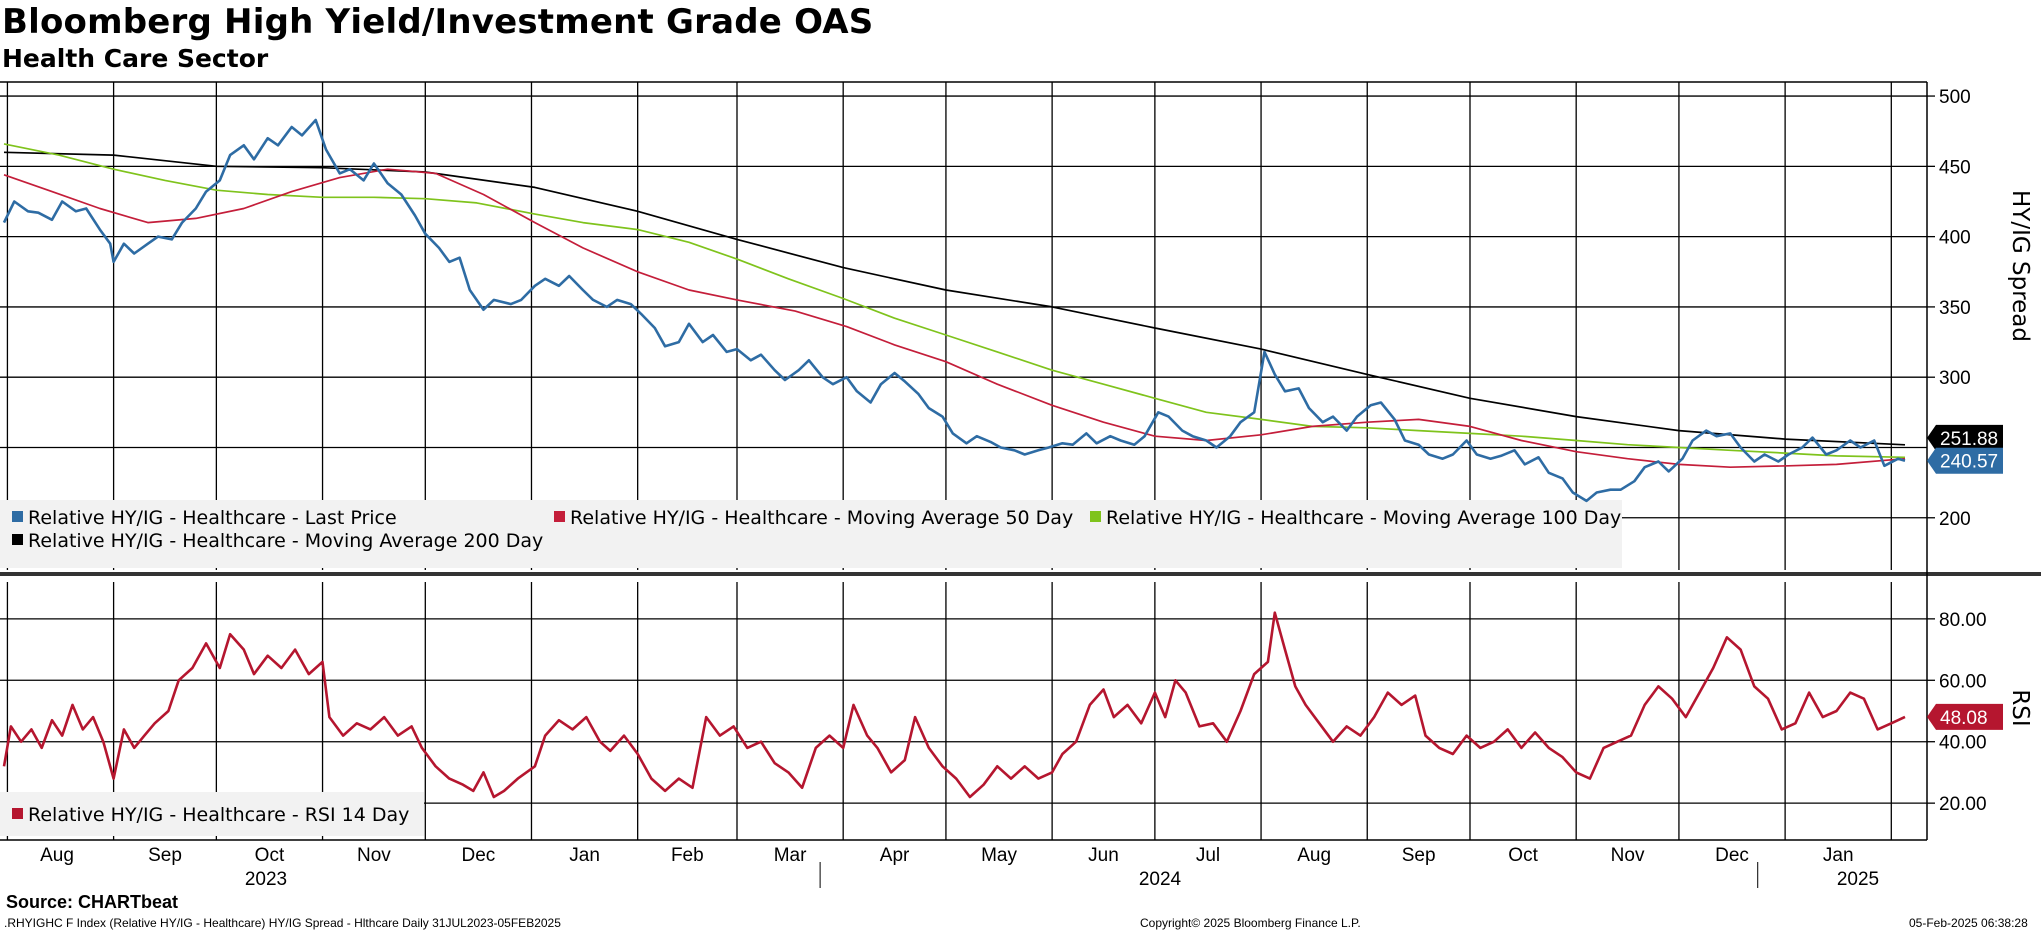 This screenshot has height=932, width=2041. What do you see at coordinates (1963, 620) in the screenshot?
I see `rsi-tick-label: 80.00` at bounding box center [1963, 620].